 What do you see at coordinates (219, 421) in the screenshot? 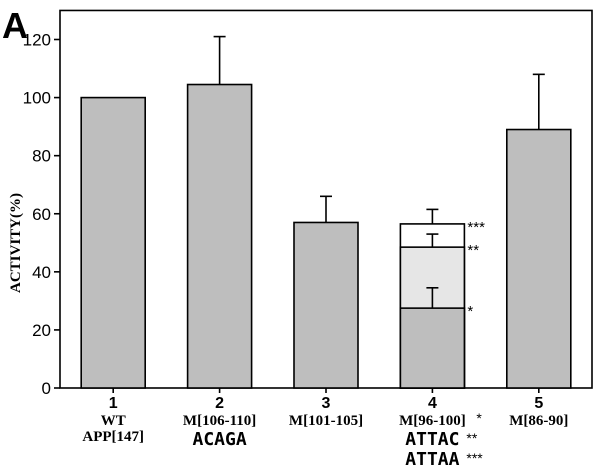
I see `category-label: M[106-110]` at bounding box center [219, 421].